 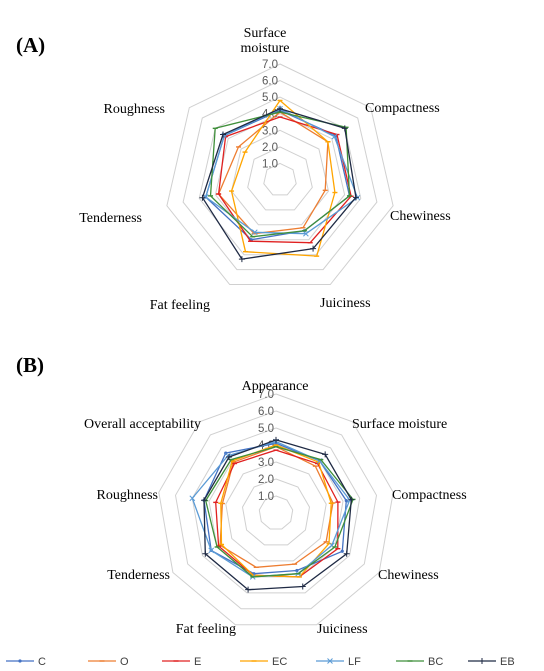 I want to click on legend-item-lf: LF, so click(x=338, y=662).